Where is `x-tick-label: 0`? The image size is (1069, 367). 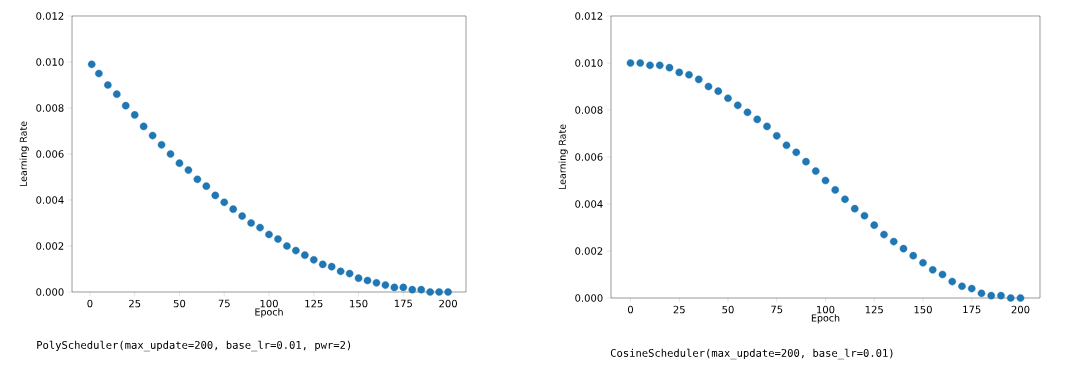
x-tick-label: 0 is located at coordinates (90, 303).